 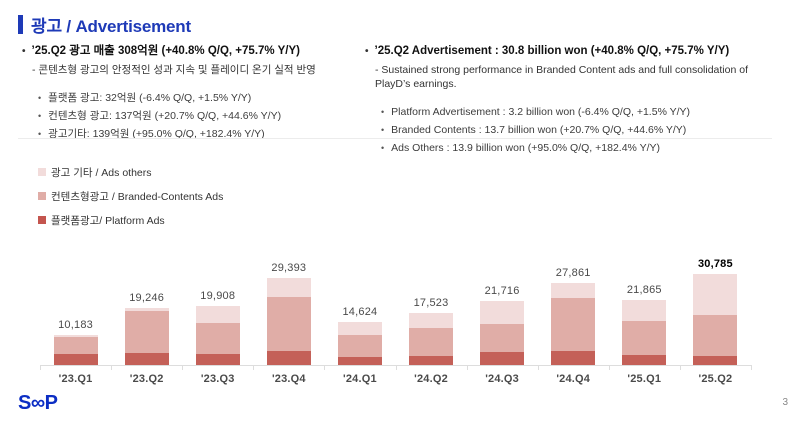 What do you see at coordinates (38, 403) in the screenshot?
I see `soop-logo: S∞P` at bounding box center [38, 403].